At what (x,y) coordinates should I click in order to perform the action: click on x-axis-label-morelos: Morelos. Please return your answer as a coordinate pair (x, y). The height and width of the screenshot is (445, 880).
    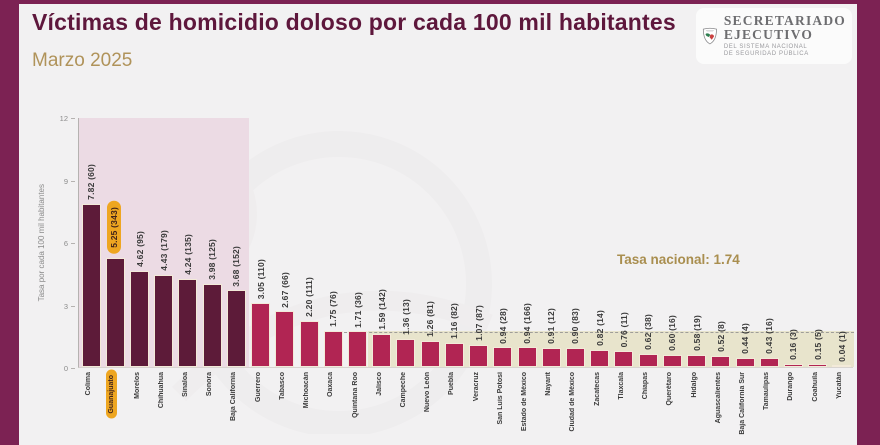
    Looking at the image, I should click on (137, 385).